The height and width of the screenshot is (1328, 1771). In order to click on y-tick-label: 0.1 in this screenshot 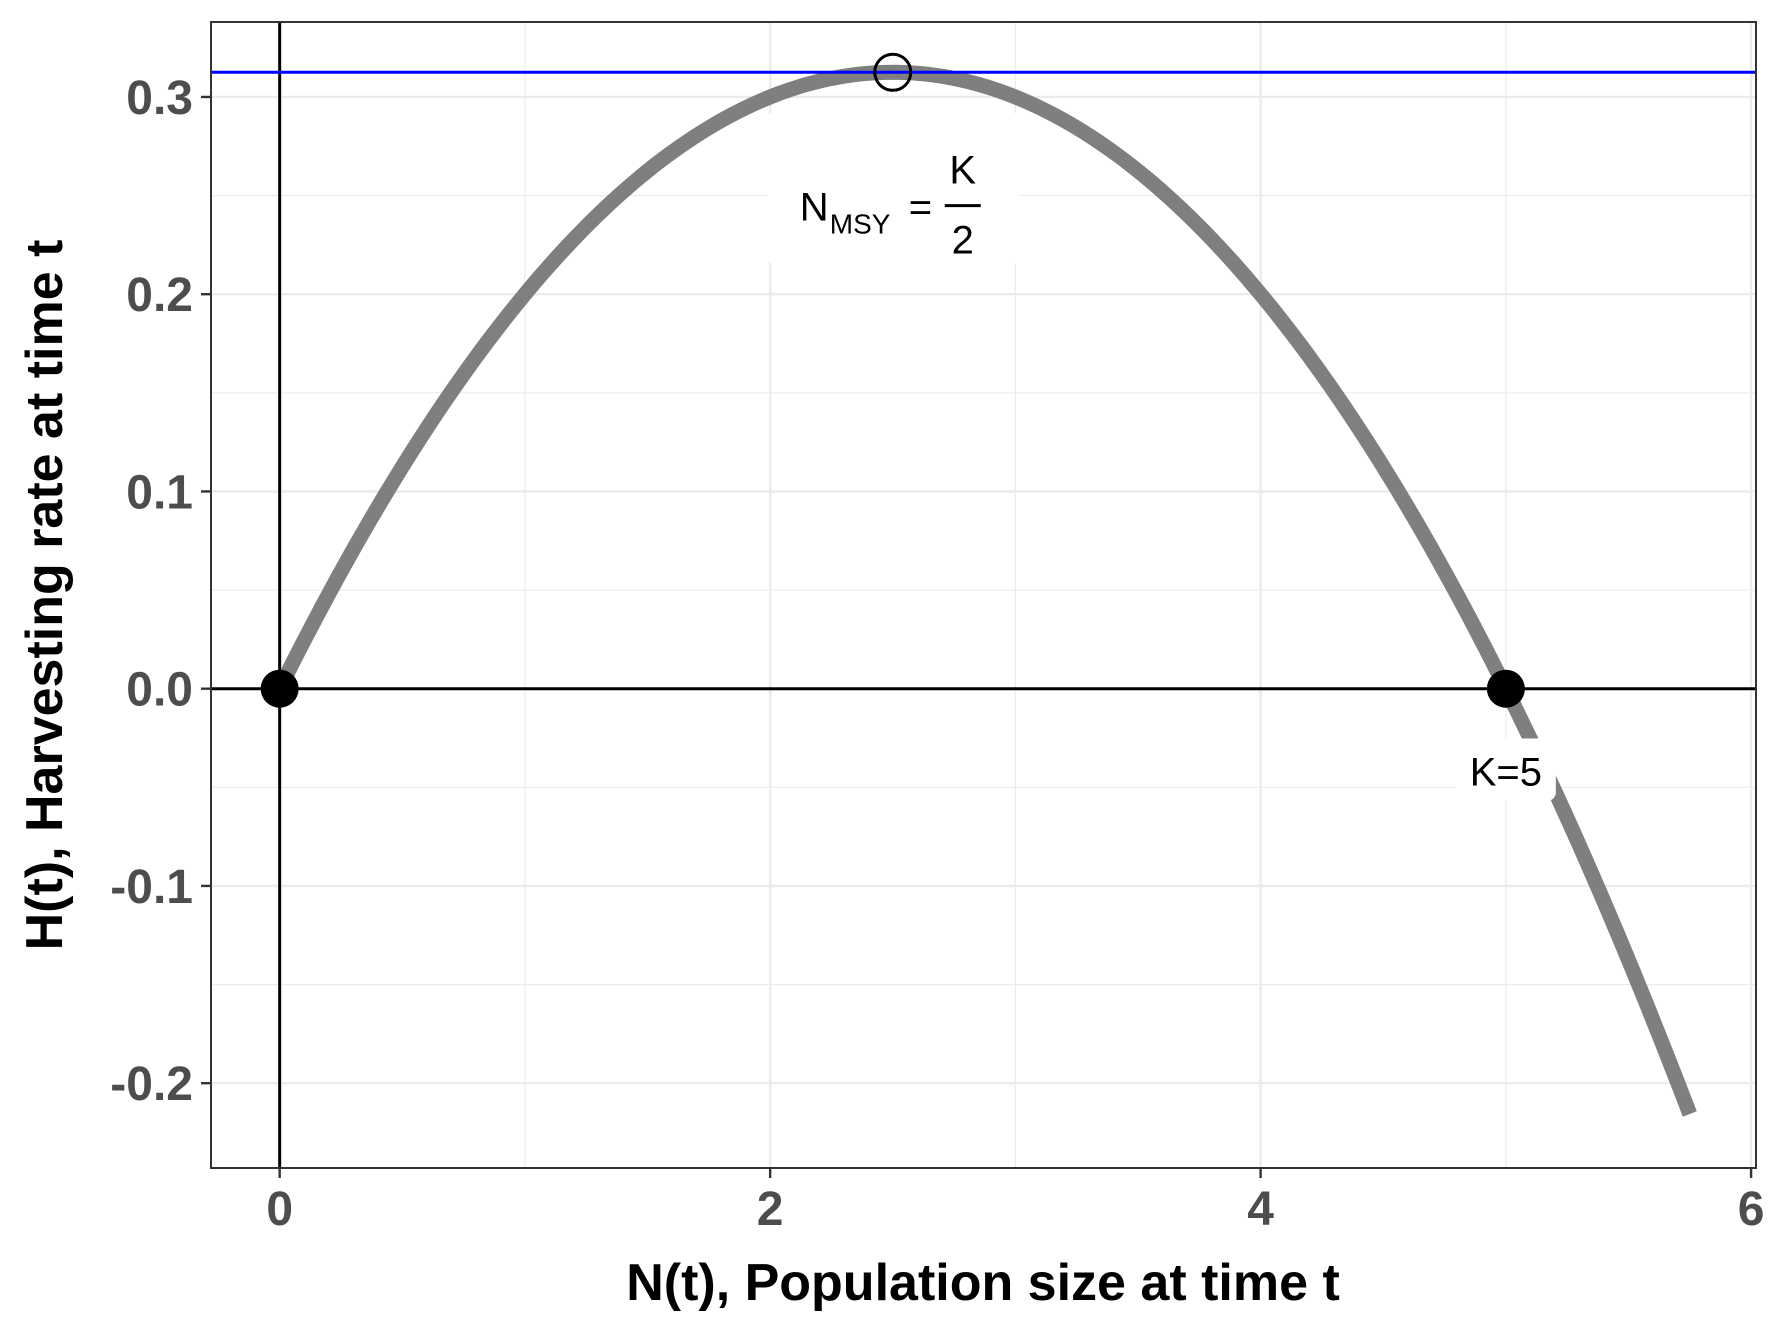, I will do `click(159, 492)`.